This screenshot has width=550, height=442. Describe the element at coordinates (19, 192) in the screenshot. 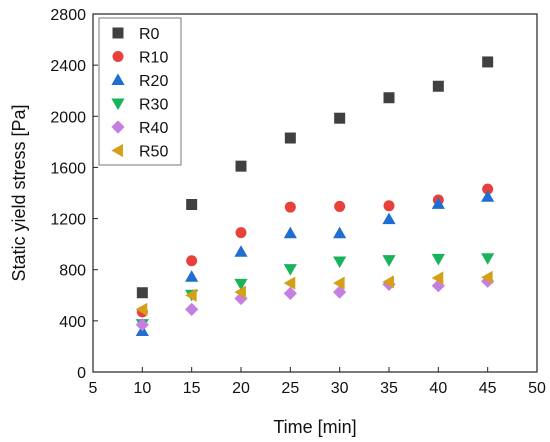

I see `y-axis-title: Static yield stress [Pa]` at that location.